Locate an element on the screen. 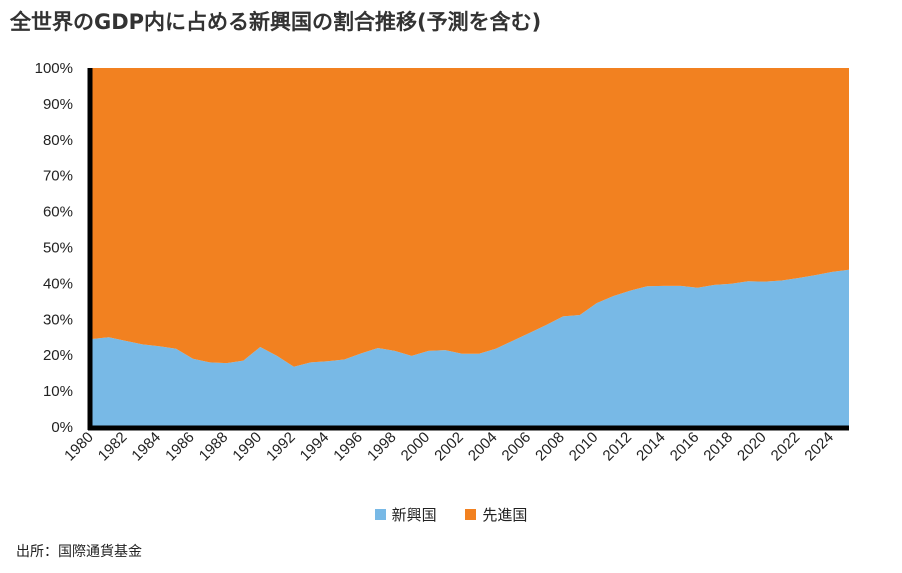 The width and height of the screenshot is (902, 573). source-note: 出所：国際通貨基金 is located at coordinates (79, 552).